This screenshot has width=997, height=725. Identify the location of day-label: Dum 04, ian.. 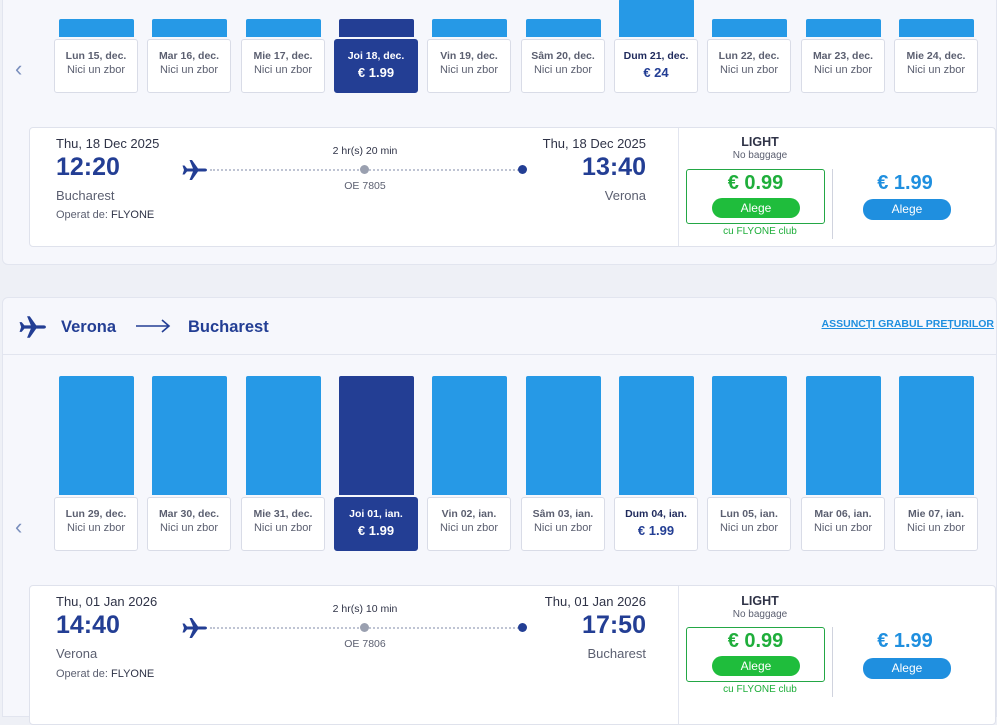
(656, 514).